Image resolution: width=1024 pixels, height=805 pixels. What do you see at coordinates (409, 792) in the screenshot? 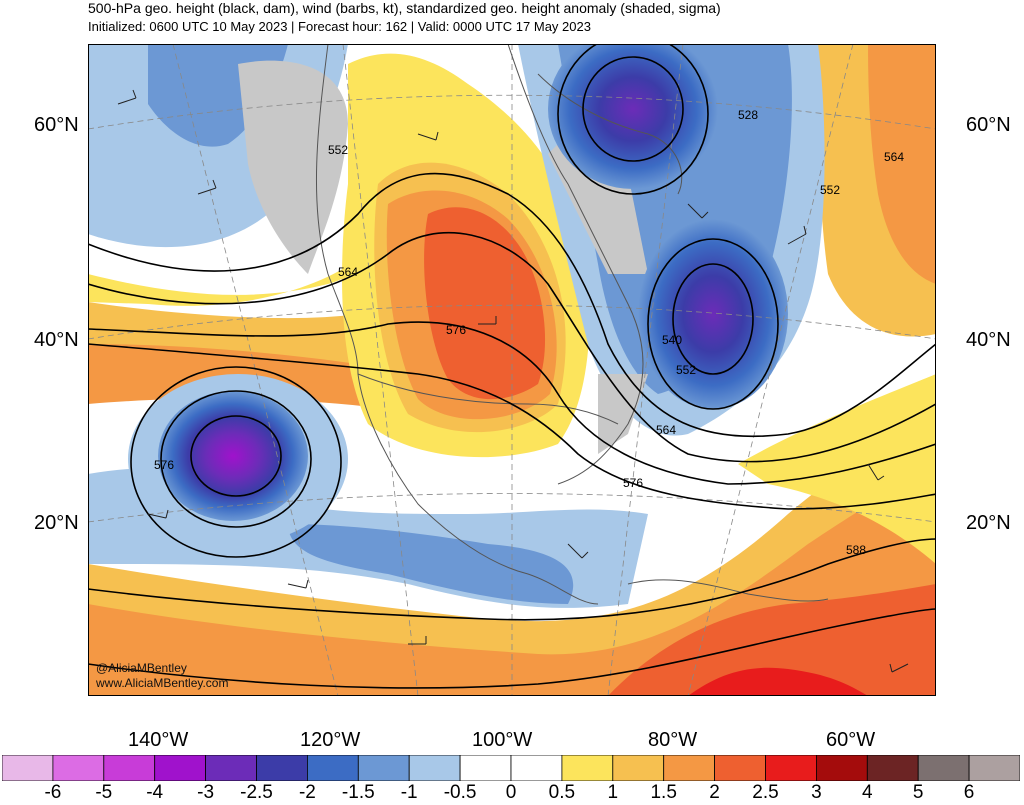
I see `colorbar-label: -1` at bounding box center [409, 792].